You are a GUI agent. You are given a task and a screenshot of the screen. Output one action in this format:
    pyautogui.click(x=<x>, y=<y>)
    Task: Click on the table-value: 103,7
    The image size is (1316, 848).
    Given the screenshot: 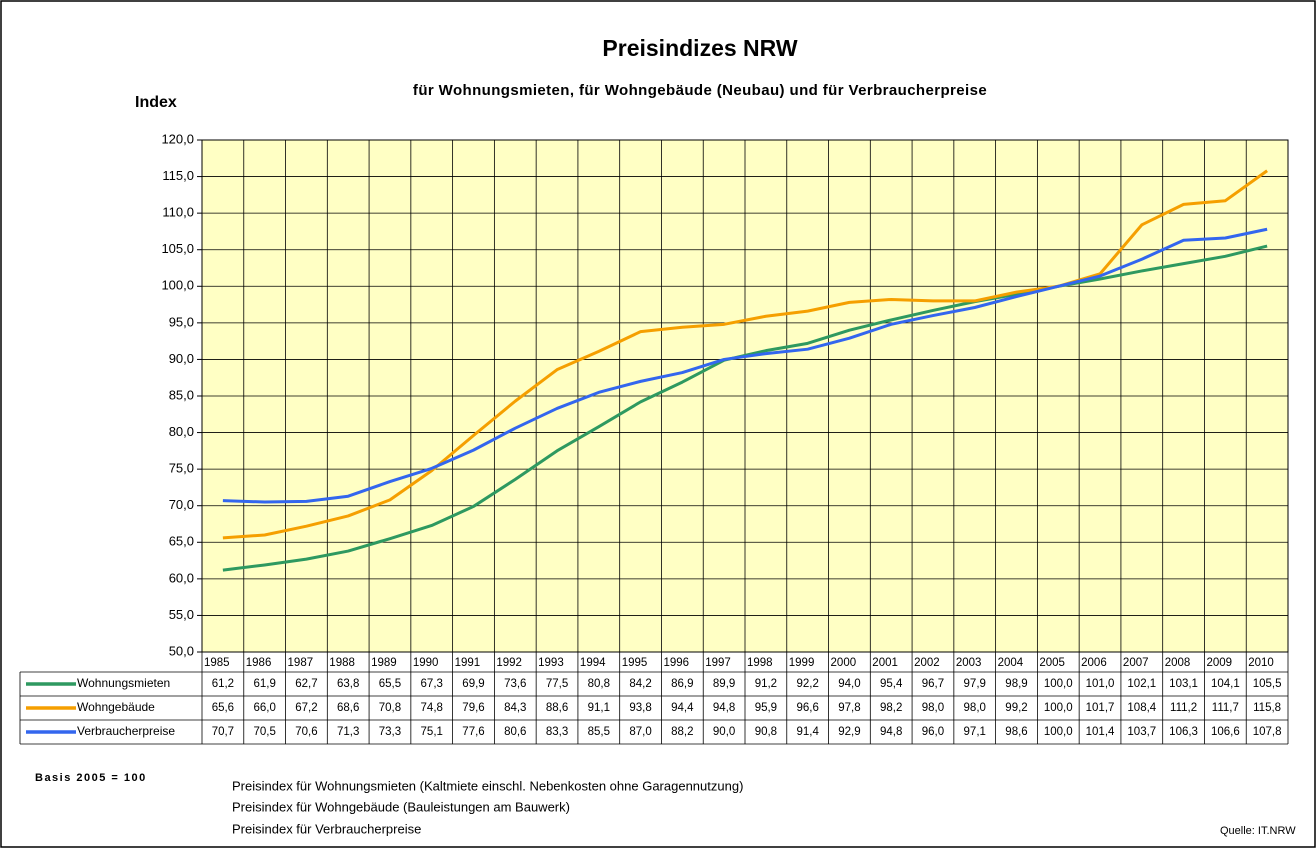 What is the action you would take?
    pyautogui.click(x=1141, y=732)
    